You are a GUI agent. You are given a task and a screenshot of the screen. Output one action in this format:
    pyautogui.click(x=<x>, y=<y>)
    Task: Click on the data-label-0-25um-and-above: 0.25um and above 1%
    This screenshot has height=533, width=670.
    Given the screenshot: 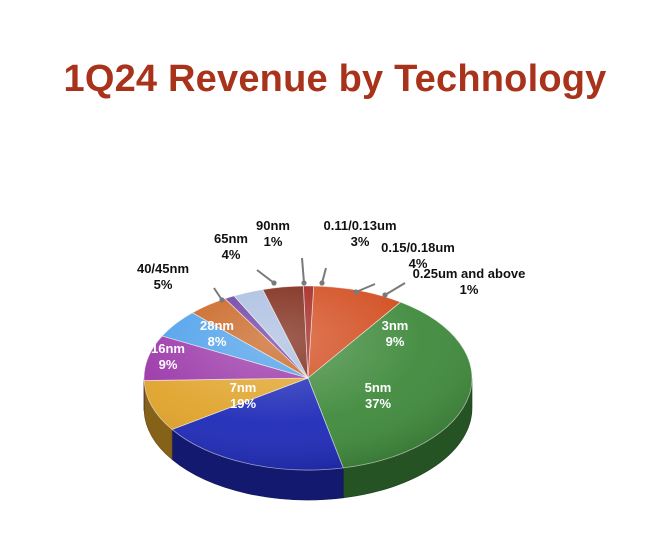 What is the action you would take?
    pyautogui.click(x=469, y=281)
    